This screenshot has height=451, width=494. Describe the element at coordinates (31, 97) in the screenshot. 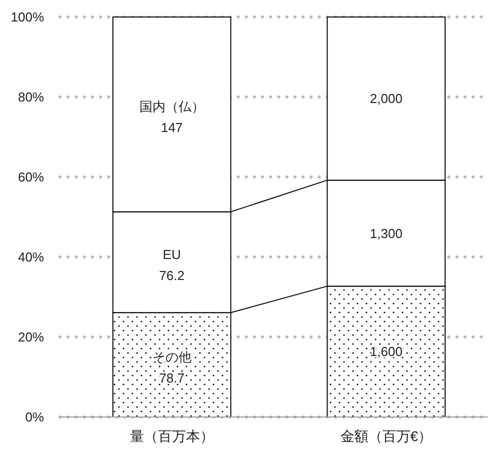

I see `y-tick-label: 80%` at that location.